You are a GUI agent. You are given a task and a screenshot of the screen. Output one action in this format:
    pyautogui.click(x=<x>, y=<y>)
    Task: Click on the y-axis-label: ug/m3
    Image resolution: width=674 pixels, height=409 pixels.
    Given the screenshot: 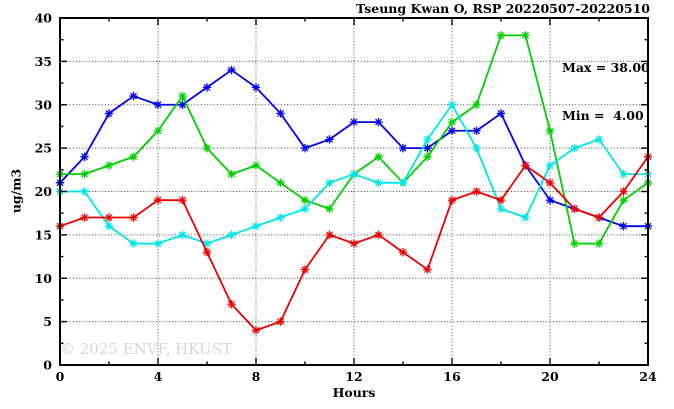 What is the action you would take?
    pyautogui.click(x=16, y=191)
    